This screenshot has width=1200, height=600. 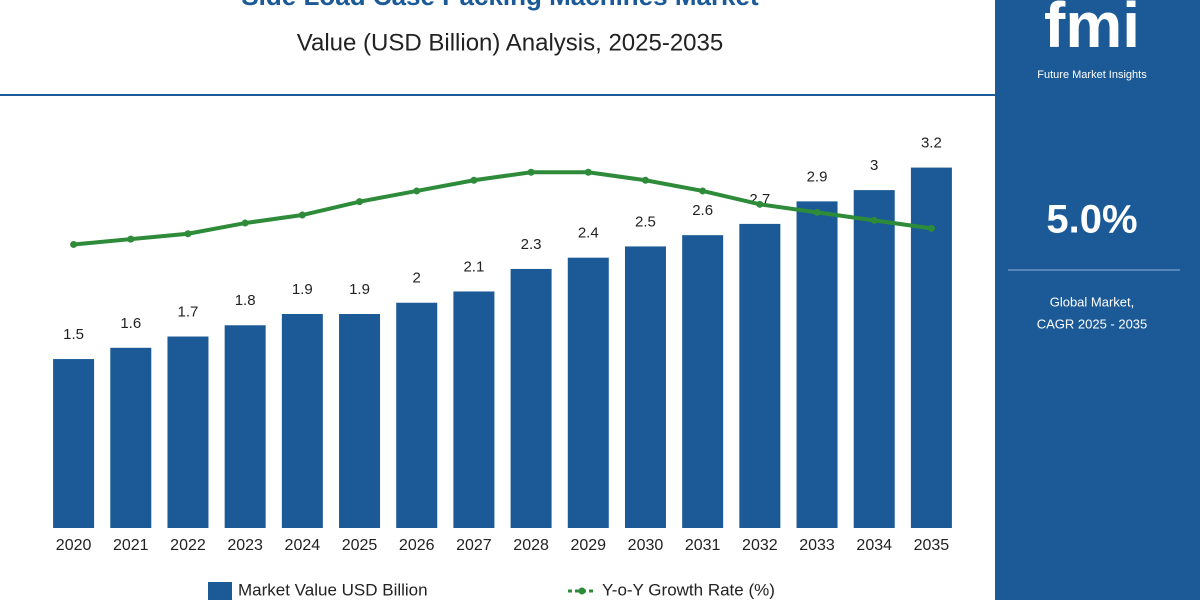 I want to click on cagr-caption: CAGR 2025 - 2035, so click(x=1092, y=323).